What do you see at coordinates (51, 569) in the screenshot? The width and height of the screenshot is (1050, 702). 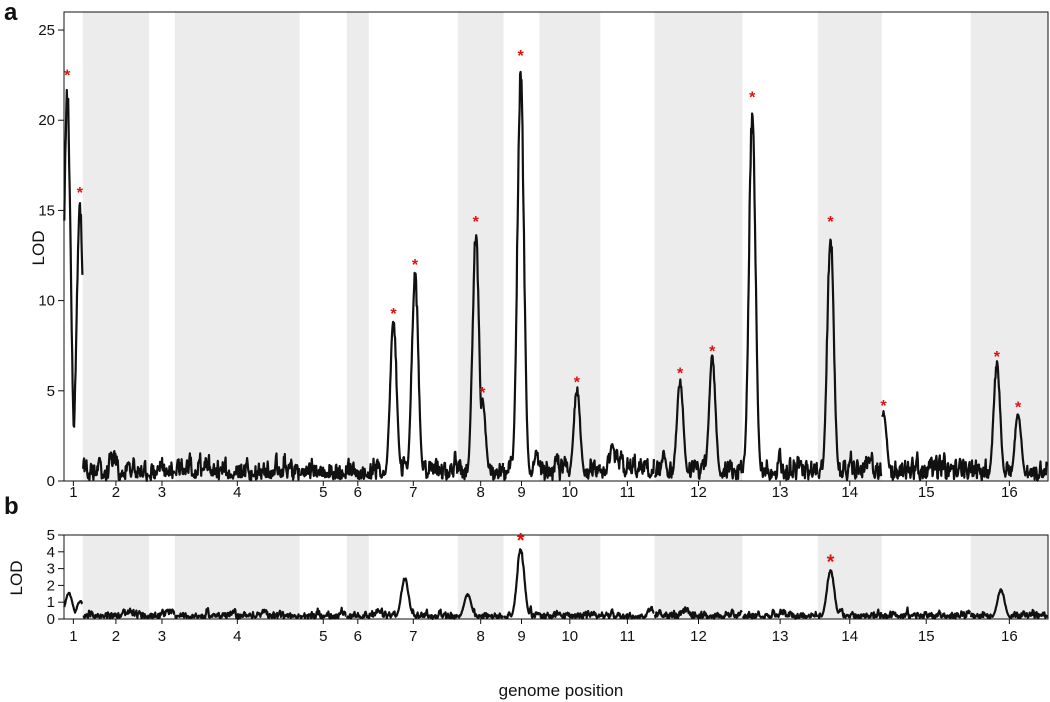 I see `y-tick-label: 3` at bounding box center [51, 569].